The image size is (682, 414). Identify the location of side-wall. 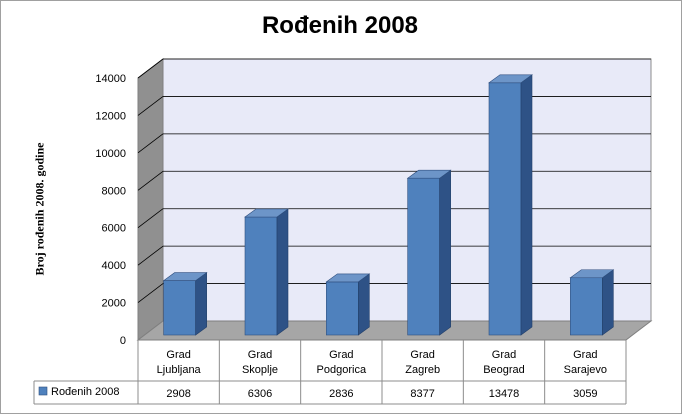
(150, 199).